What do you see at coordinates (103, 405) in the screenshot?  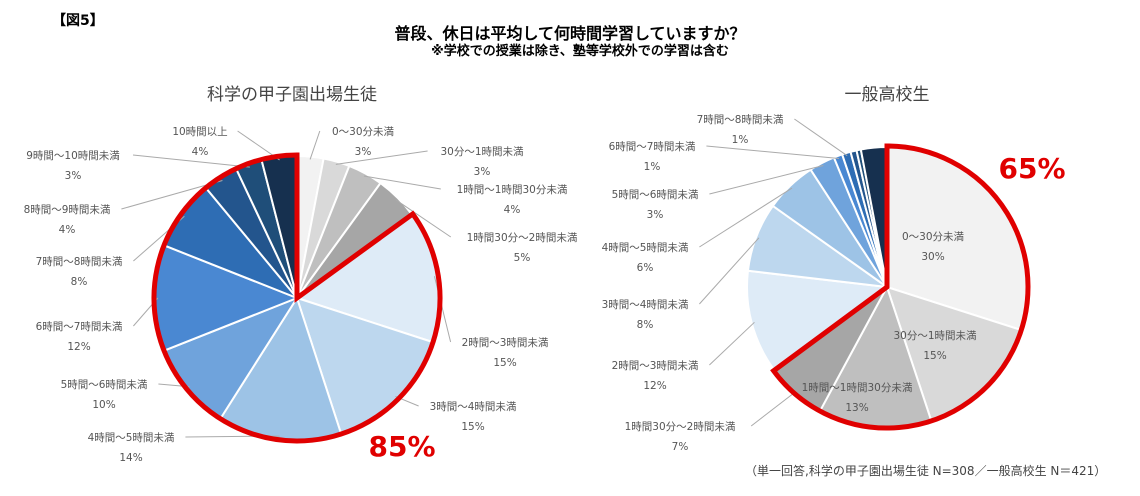 I see `slice-value-label: 10%` at bounding box center [103, 405].